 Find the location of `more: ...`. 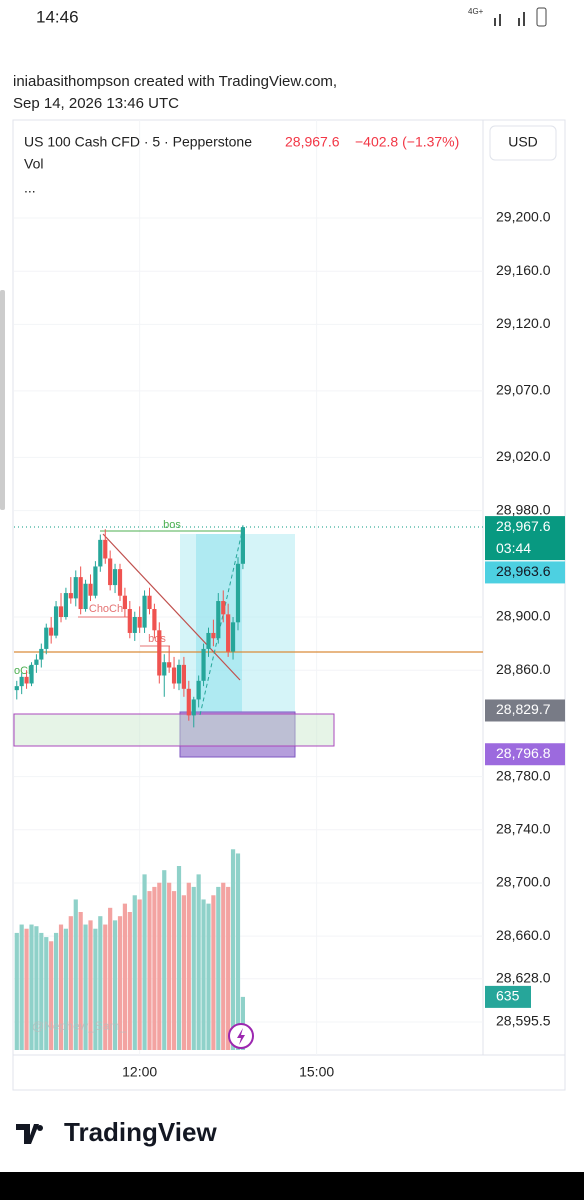

more: ... is located at coordinates (30, 188).